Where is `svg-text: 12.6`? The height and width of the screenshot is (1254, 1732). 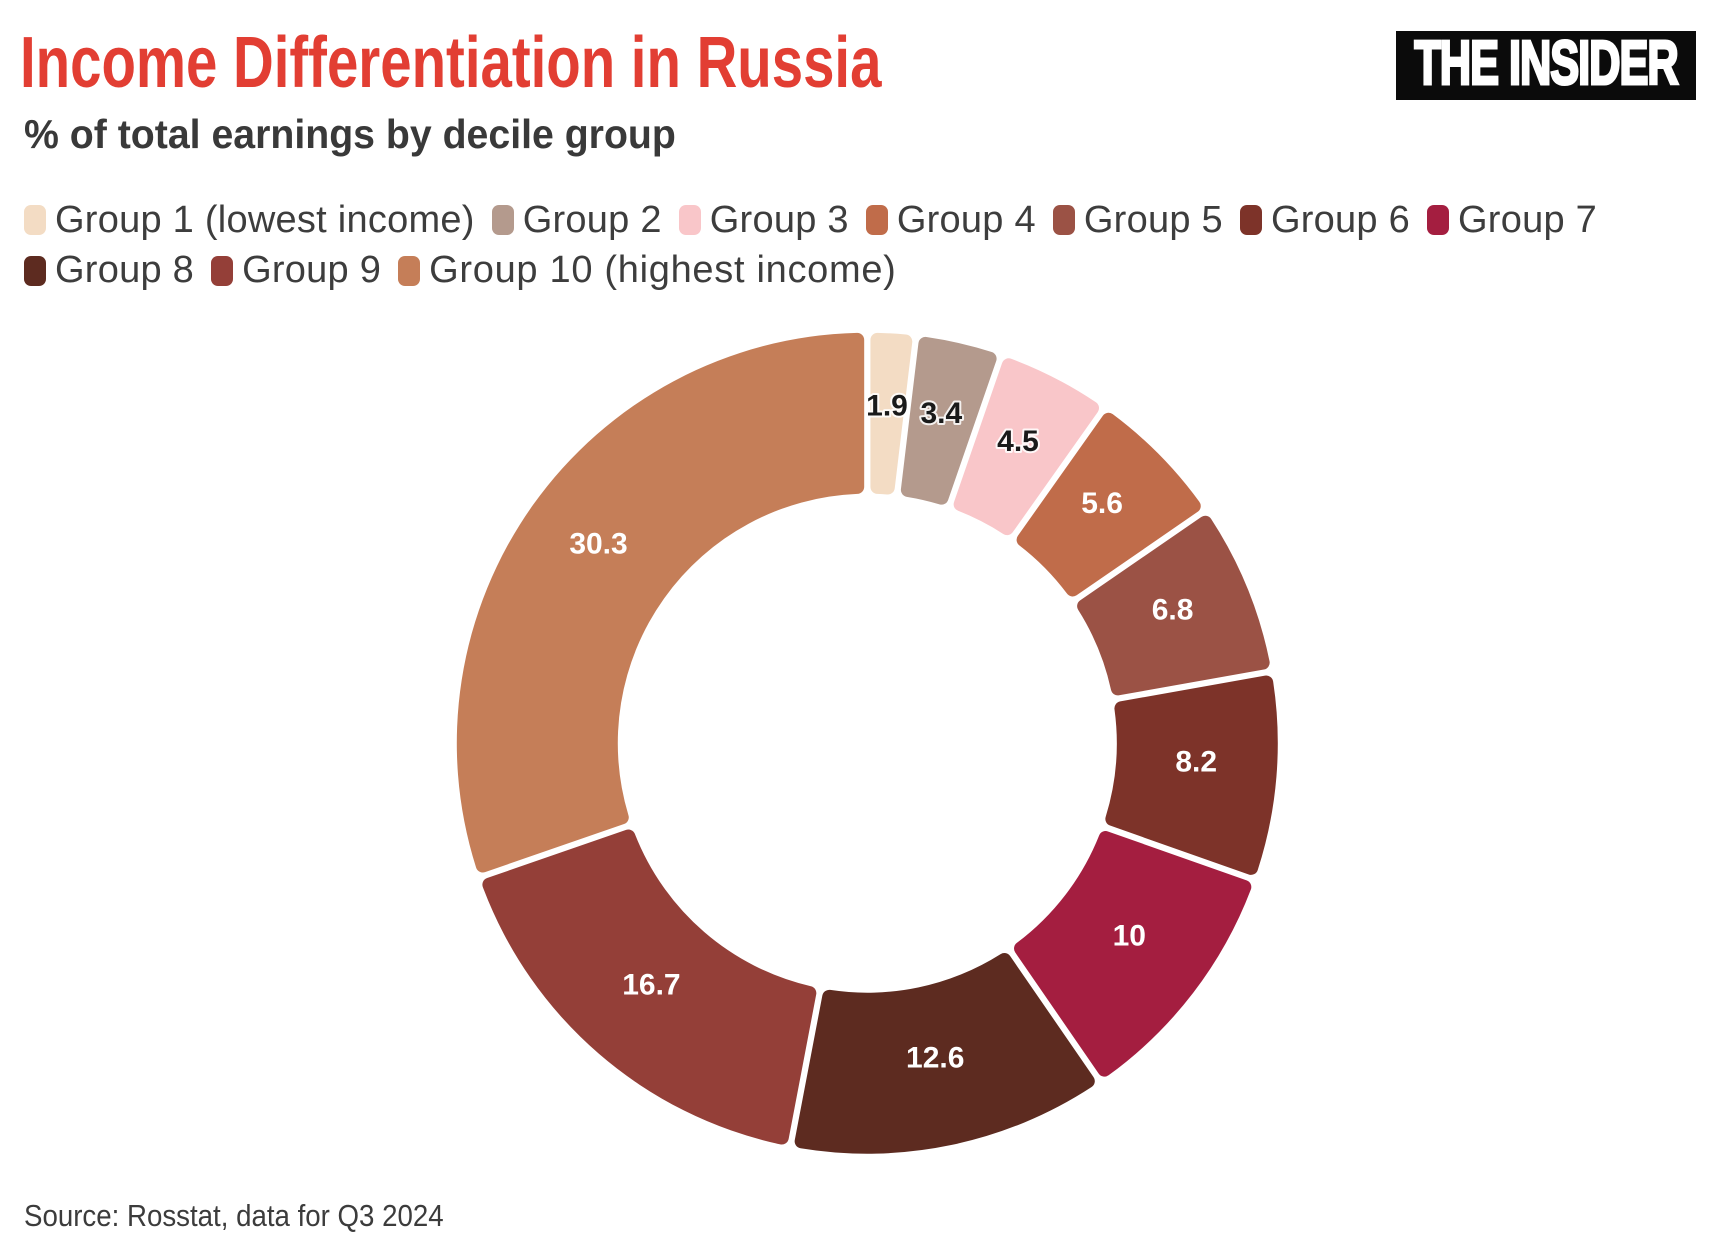
svg-text: 12.6 is located at coordinates (935, 1058).